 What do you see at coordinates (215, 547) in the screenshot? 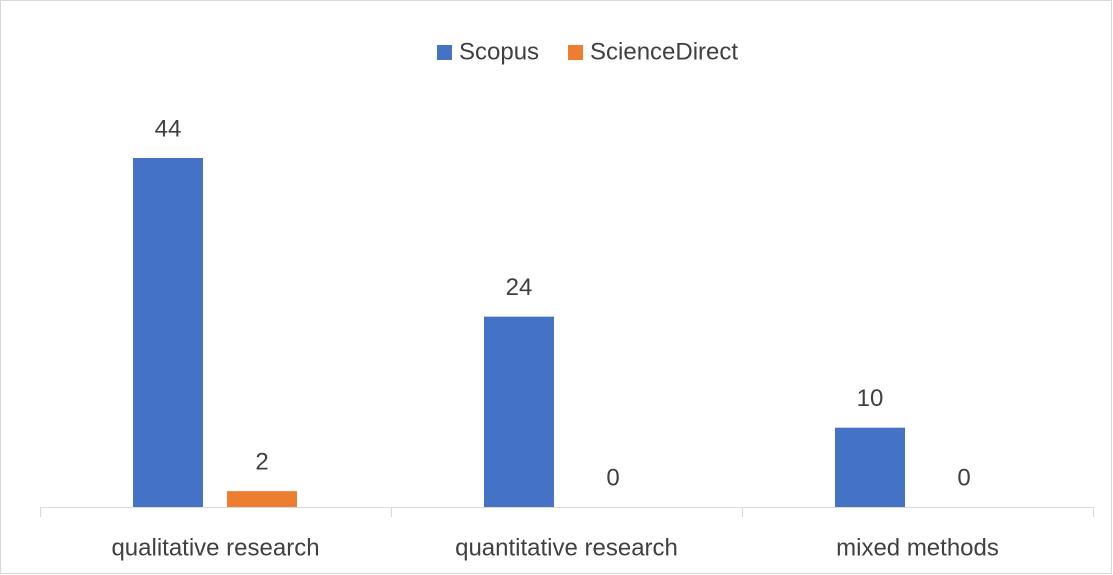
I see `x-tick-label: qualitative research` at bounding box center [215, 547].